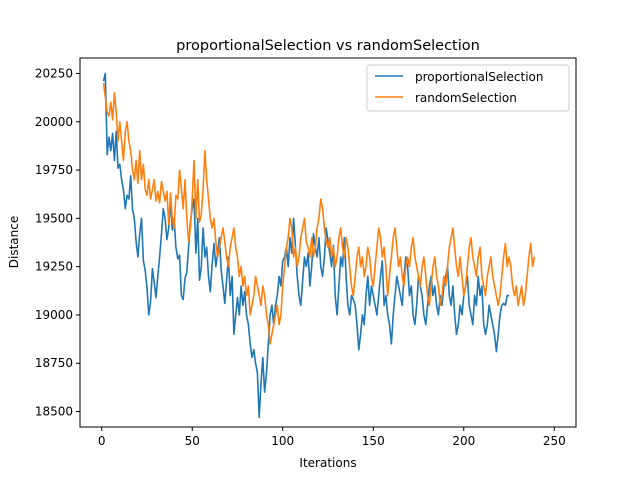 The width and height of the screenshot is (640, 480). What do you see at coordinates (463, 441) in the screenshot?
I see `x-tick-label: 200` at bounding box center [463, 441].